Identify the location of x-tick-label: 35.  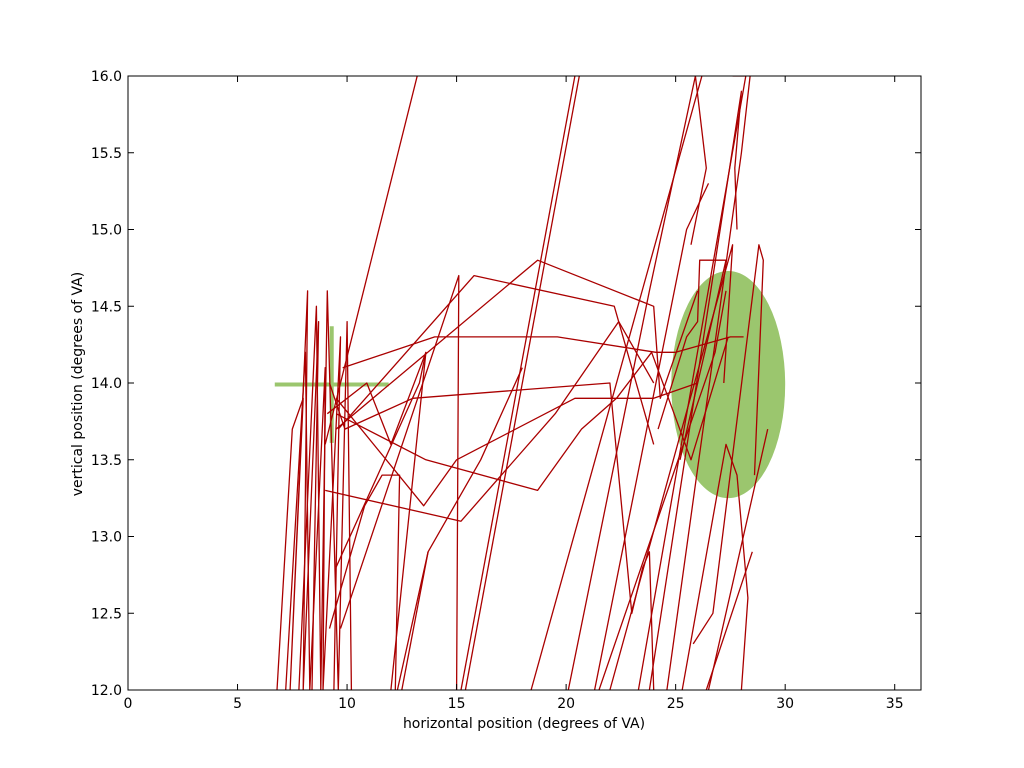
(895, 704).